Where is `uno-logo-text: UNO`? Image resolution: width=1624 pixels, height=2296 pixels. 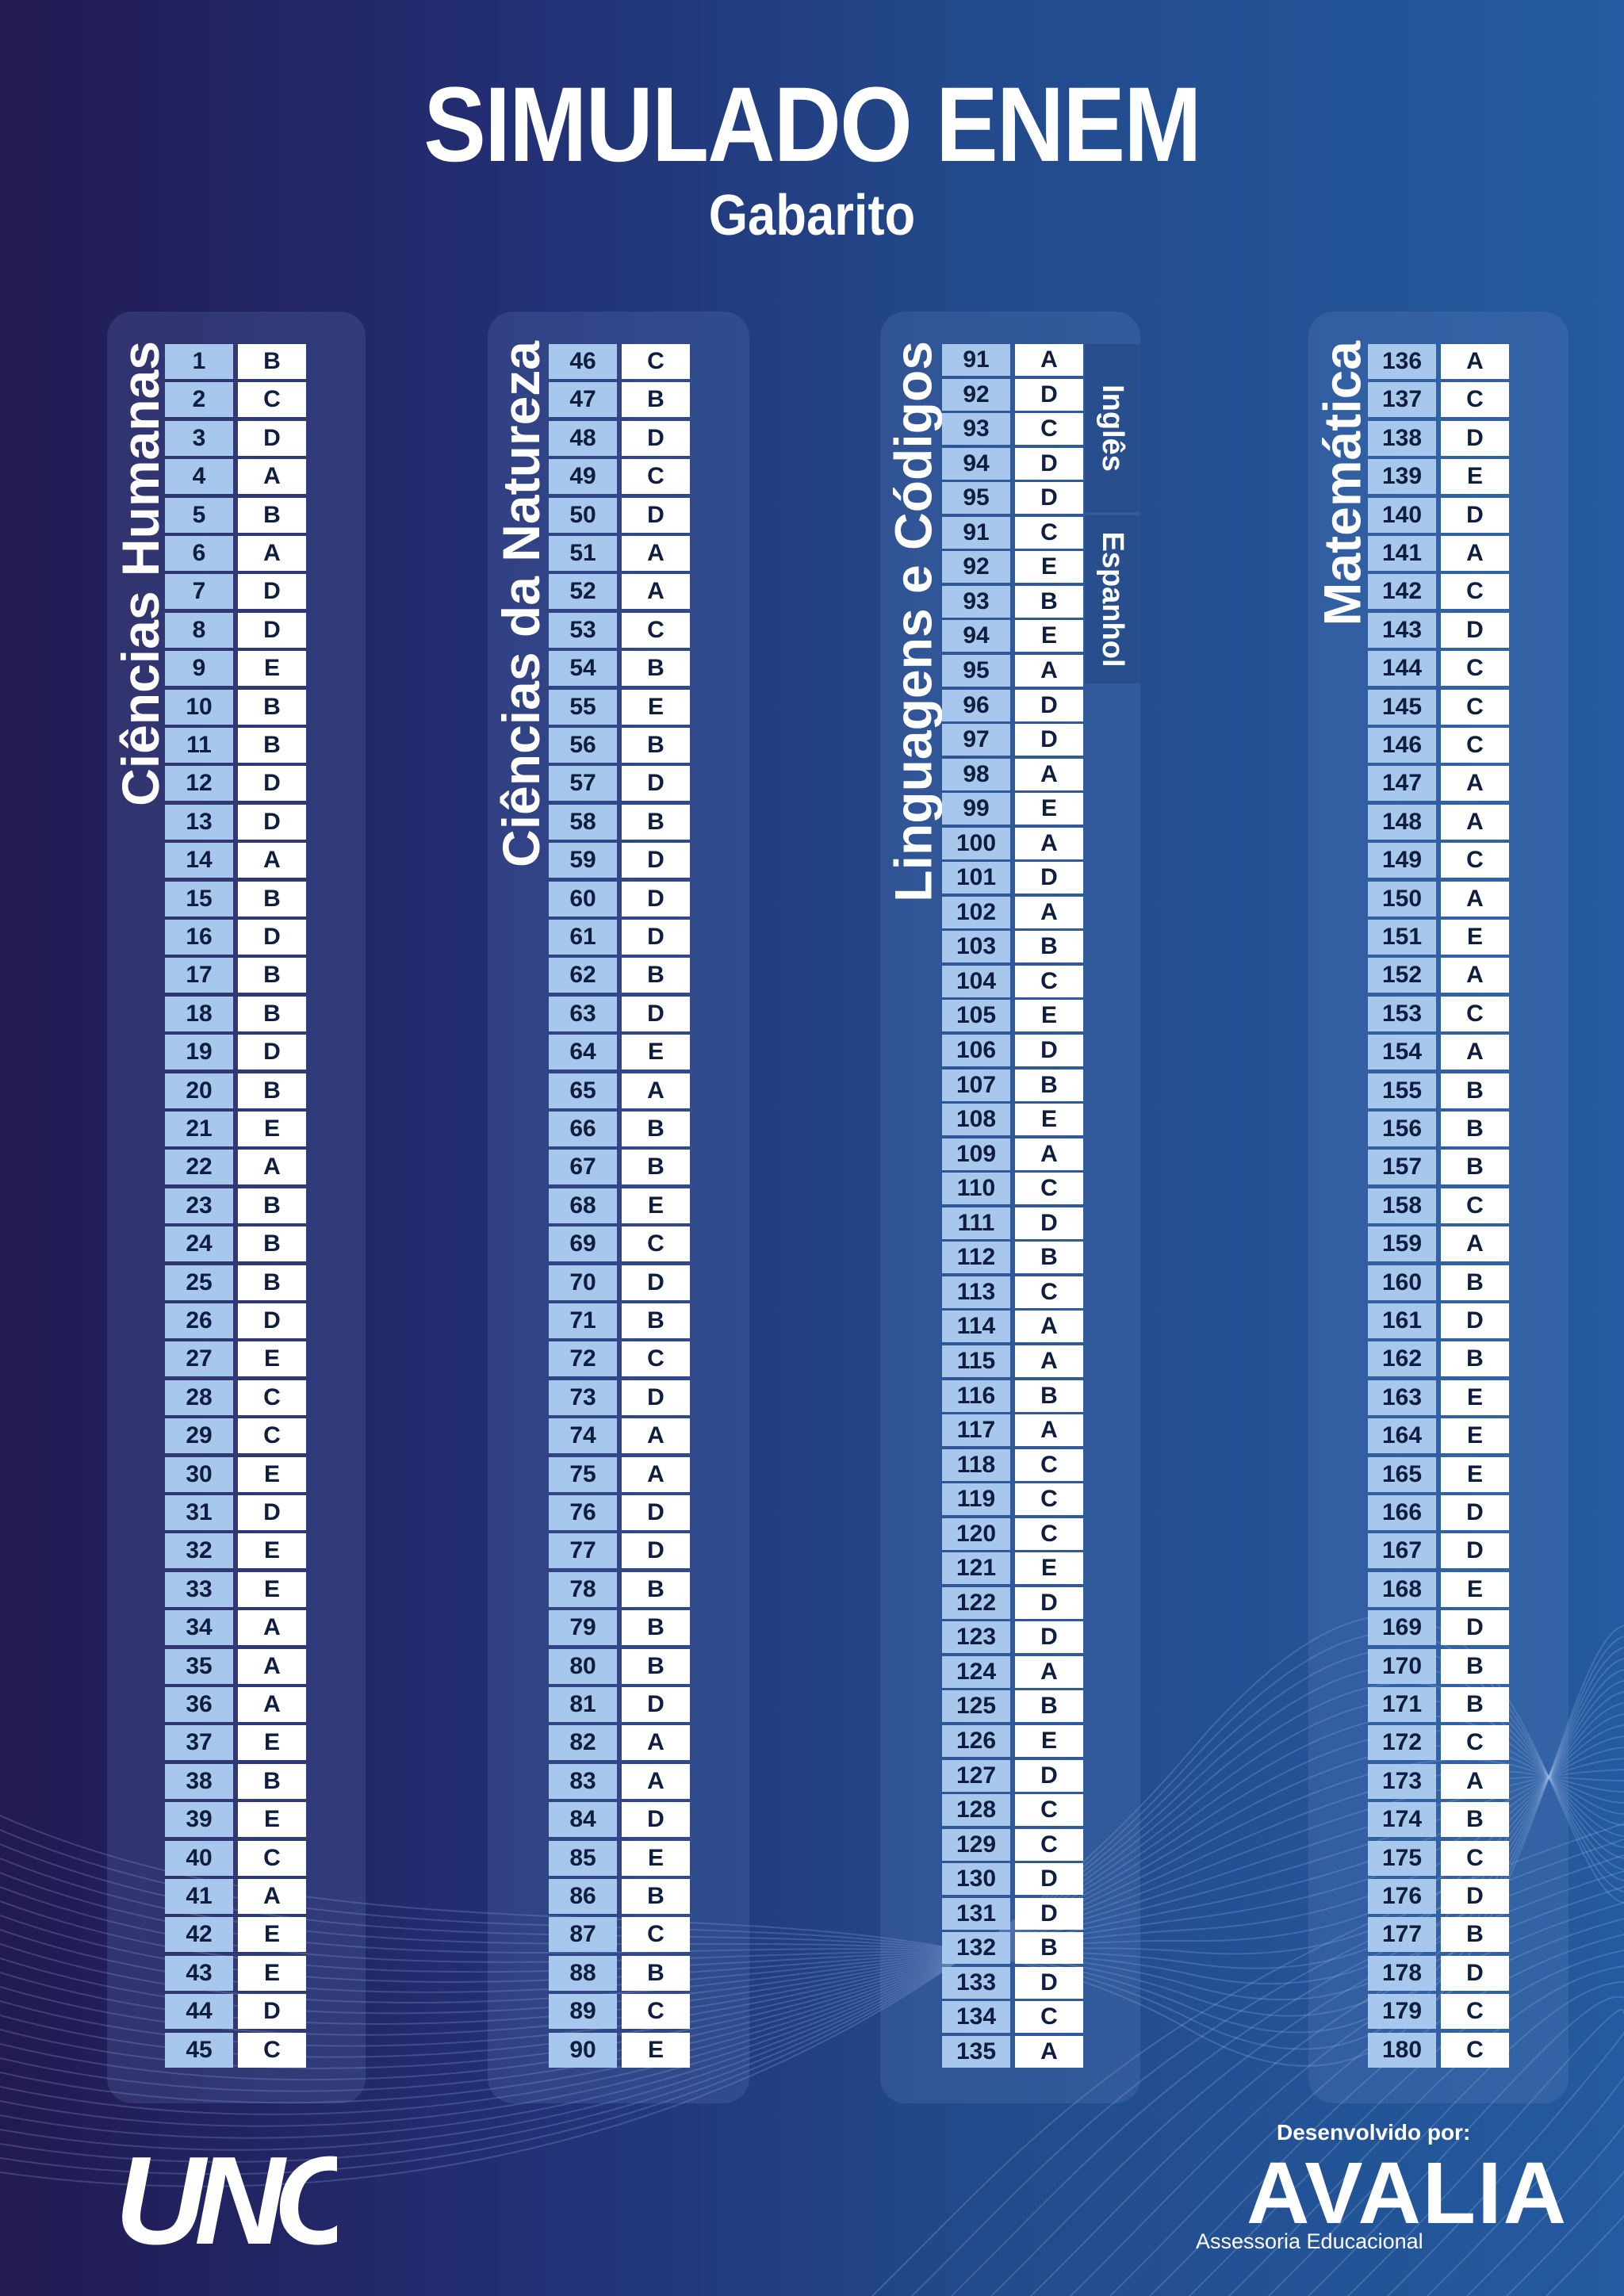
uno-logo-text: UNO is located at coordinates (226, 2198).